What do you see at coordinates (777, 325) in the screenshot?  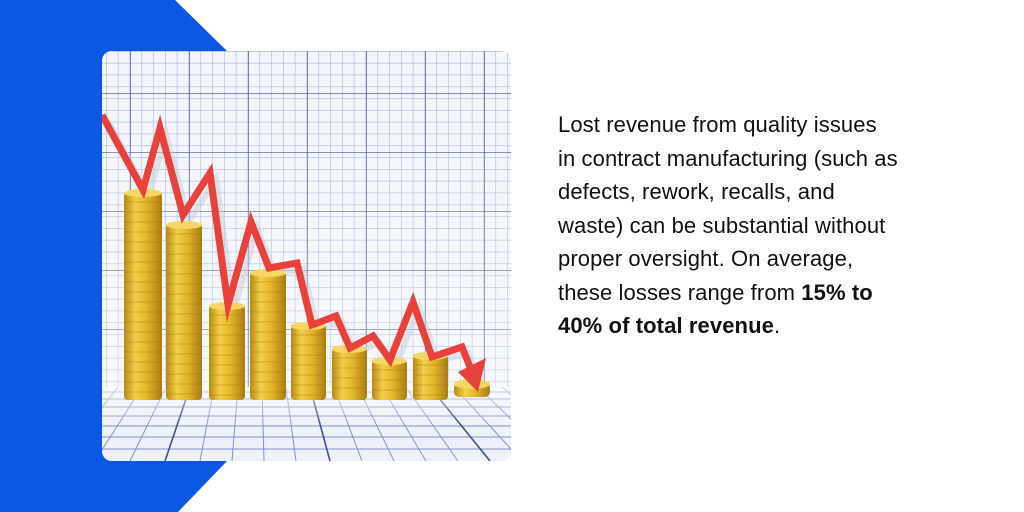 I see `body-text-end: .` at bounding box center [777, 325].